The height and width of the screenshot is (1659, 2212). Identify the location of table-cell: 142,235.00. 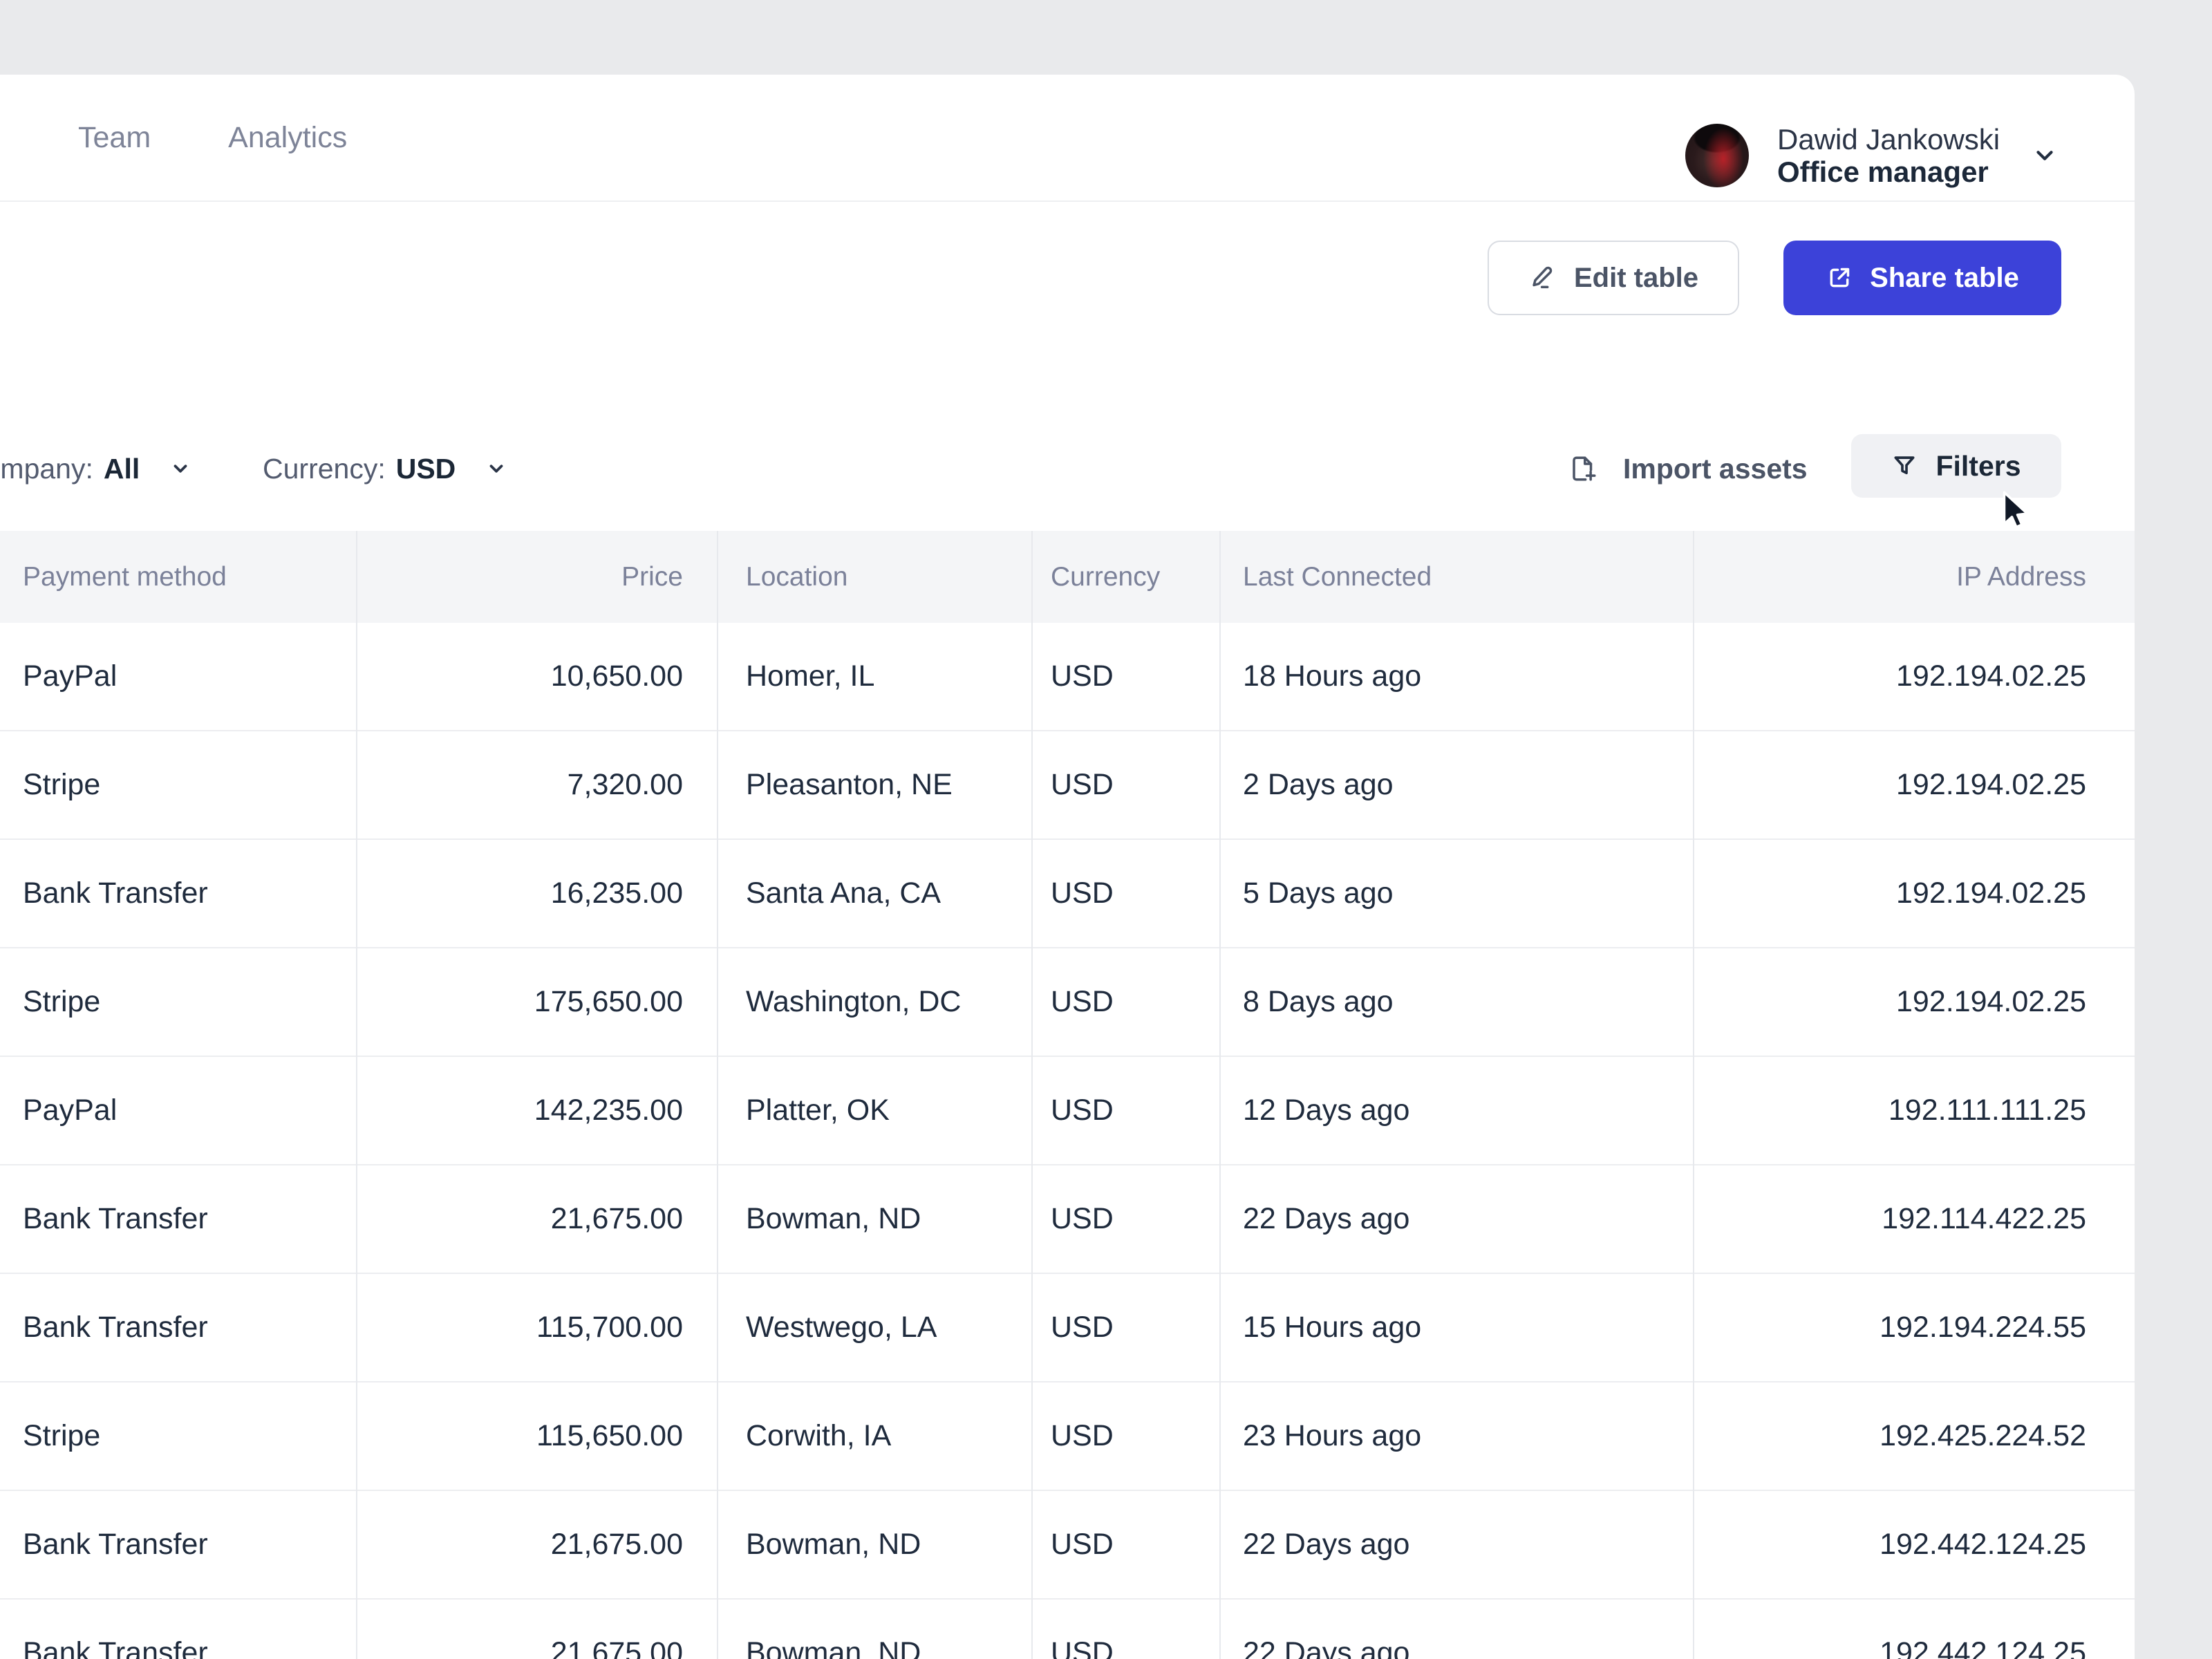
(608, 1110).